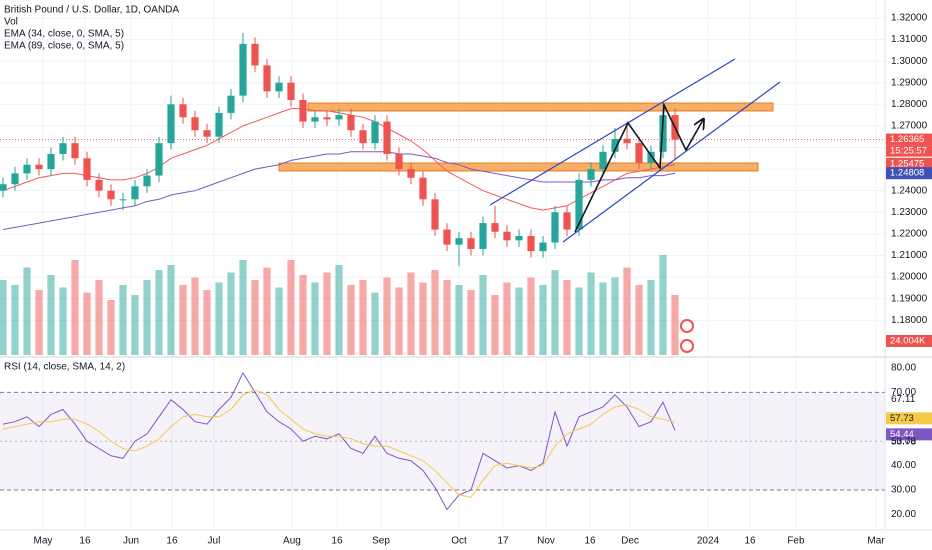 The height and width of the screenshot is (550, 932). I want to click on rsi-value-label: 57.73, so click(902, 418).